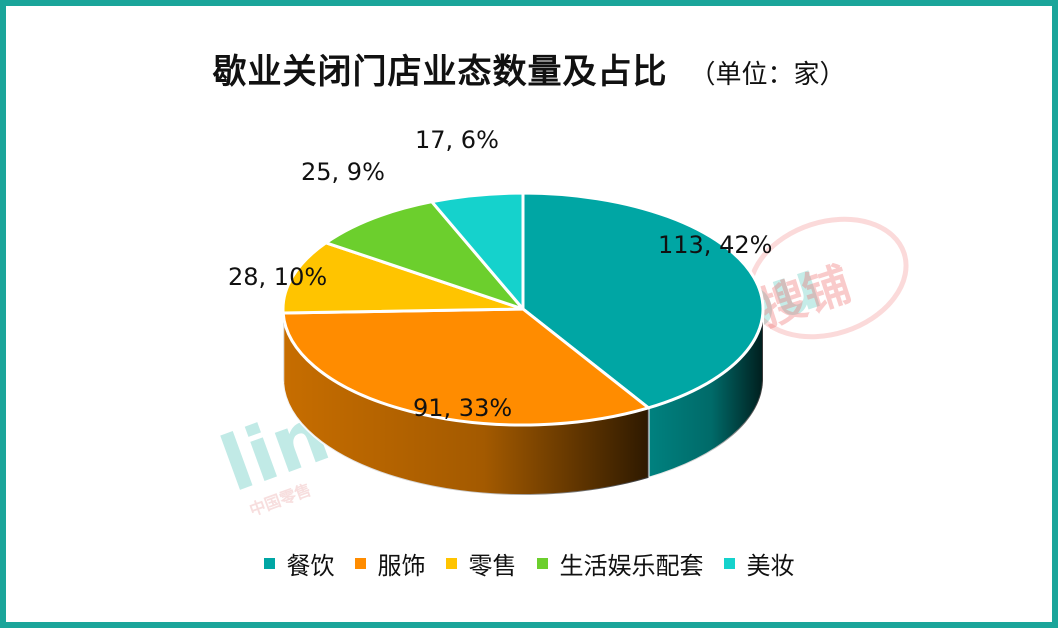  What do you see at coordinates (770, 566) in the screenshot?
I see `legend-label-4: 美妆` at bounding box center [770, 566].